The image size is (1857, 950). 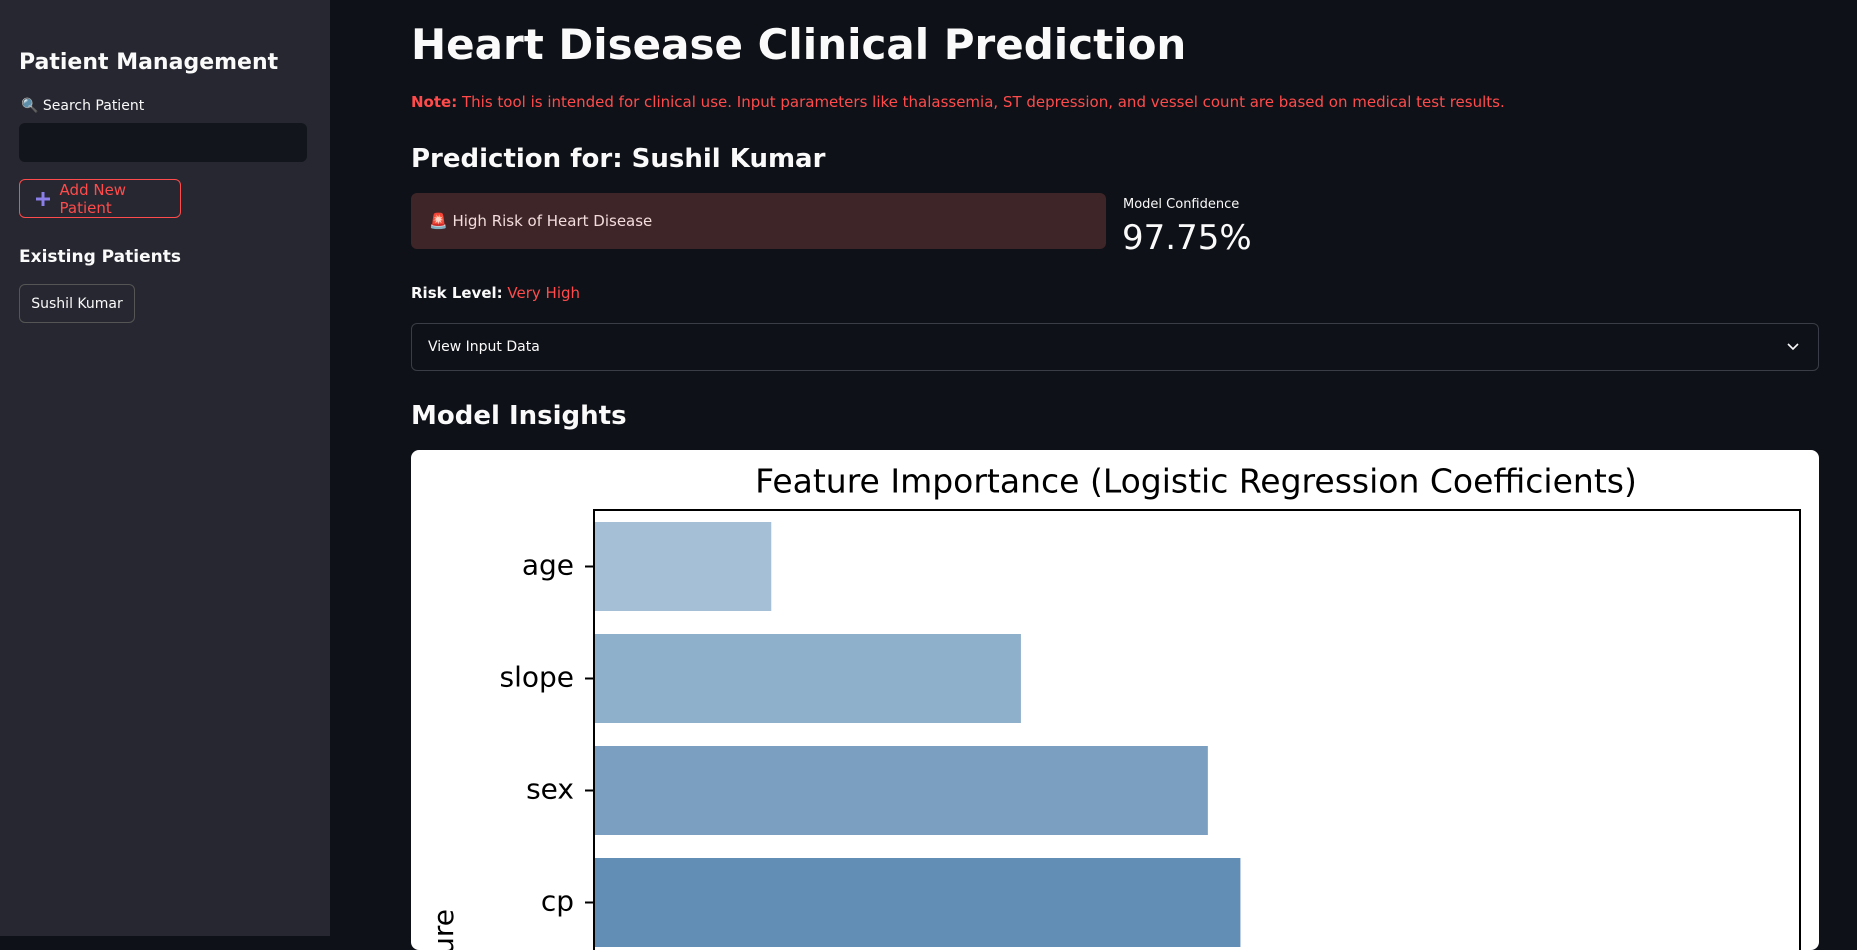 I want to click on alert-box: 🚨 High Risk of Heart Disease, so click(x=758, y=221).